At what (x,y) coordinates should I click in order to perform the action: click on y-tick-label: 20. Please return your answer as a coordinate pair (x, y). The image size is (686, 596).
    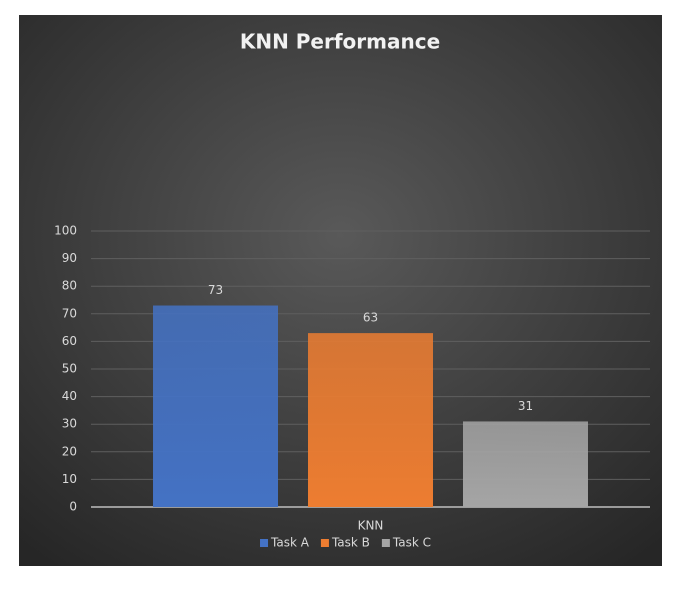
    Looking at the image, I should click on (69, 451).